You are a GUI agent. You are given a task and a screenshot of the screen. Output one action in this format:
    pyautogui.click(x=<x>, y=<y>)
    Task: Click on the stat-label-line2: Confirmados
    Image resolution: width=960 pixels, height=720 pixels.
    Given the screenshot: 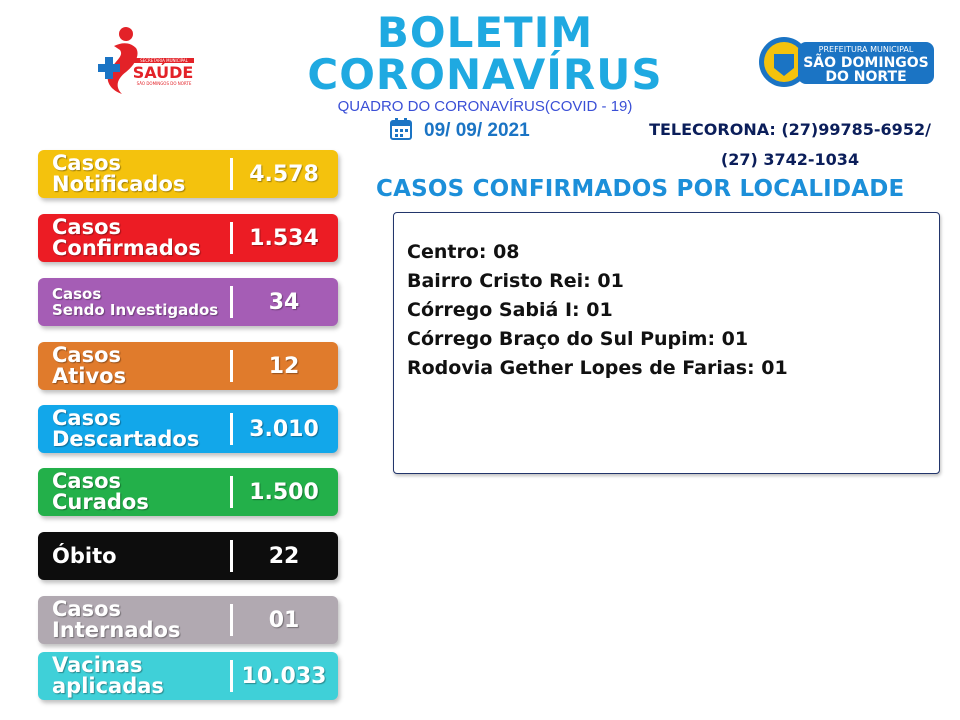 What is the action you would take?
    pyautogui.click(x=126, y=248)
    